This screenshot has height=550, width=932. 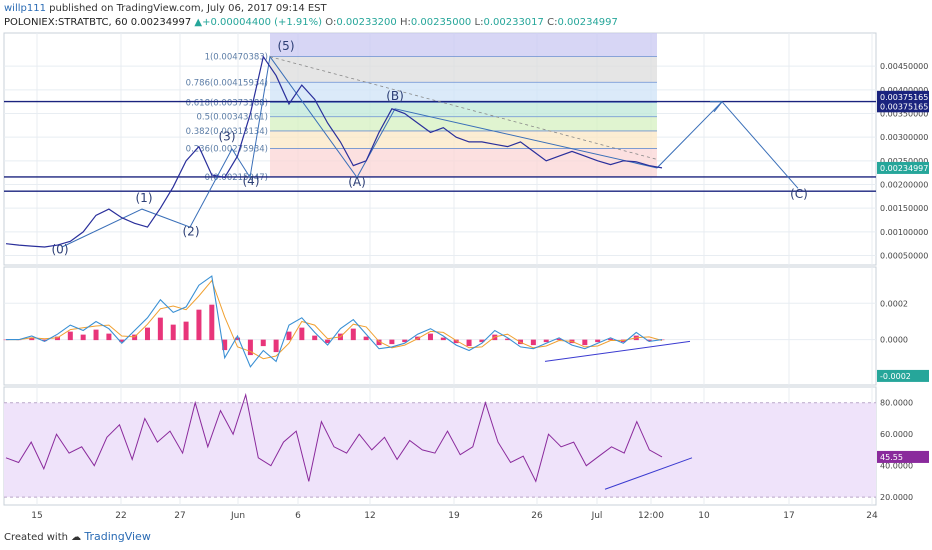 What do you see at coordinates (704, 516) in the screenshot?
I see `x-tick-label: 10` at bounding box center [704, 516].